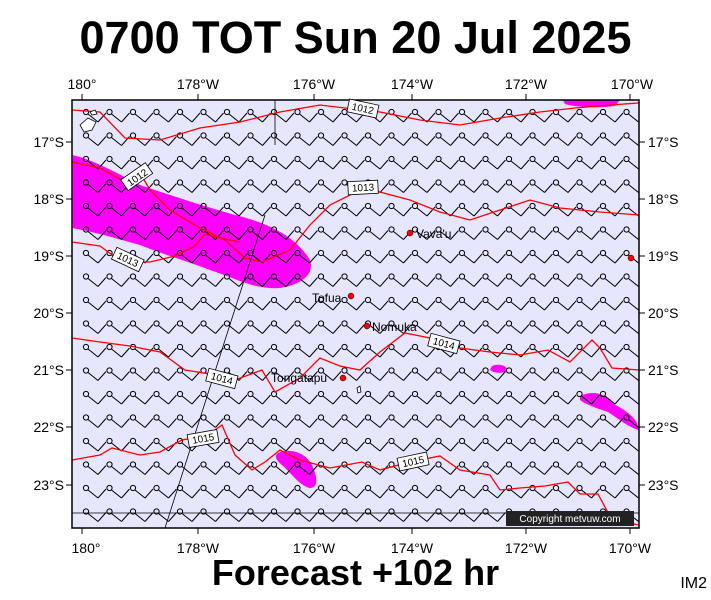  Describe the element at coordinates (48, 256) in the screenshot. I see `lat-tick-left-19: 19°S` at that location.